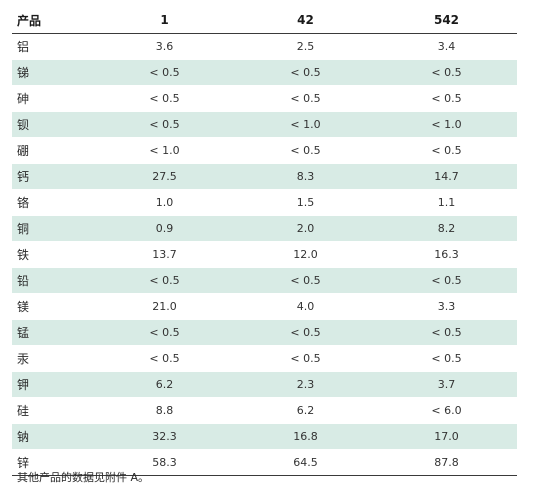 The image size is (546, 496). Describe the element at coordinates (53, 228) in the screenshot. I see `element-name-cell: 铜` at that location.